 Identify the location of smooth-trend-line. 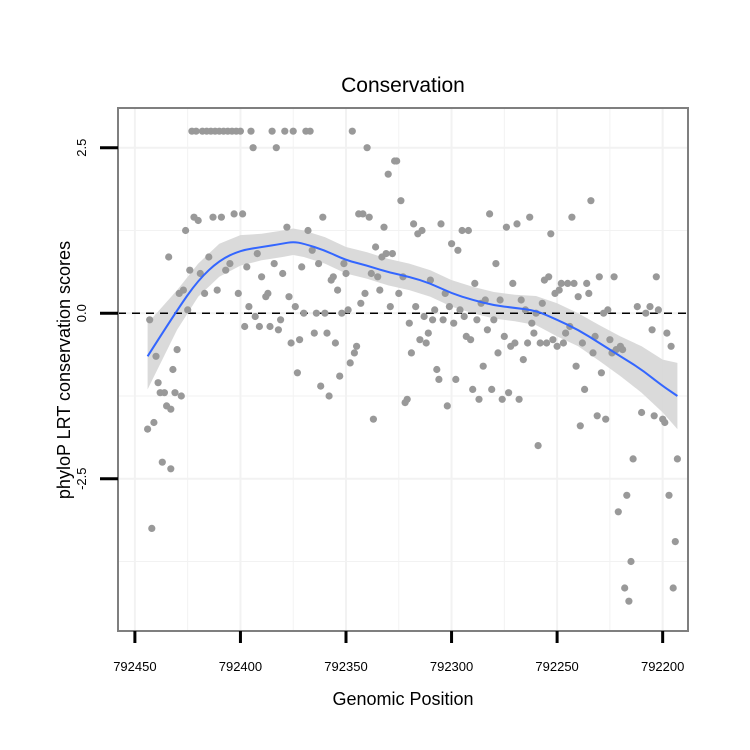
(412, 319).